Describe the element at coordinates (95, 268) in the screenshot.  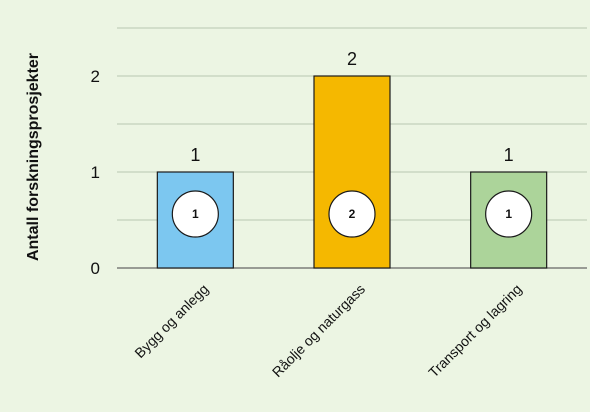
I see `y-tick-label: 0` at that location.